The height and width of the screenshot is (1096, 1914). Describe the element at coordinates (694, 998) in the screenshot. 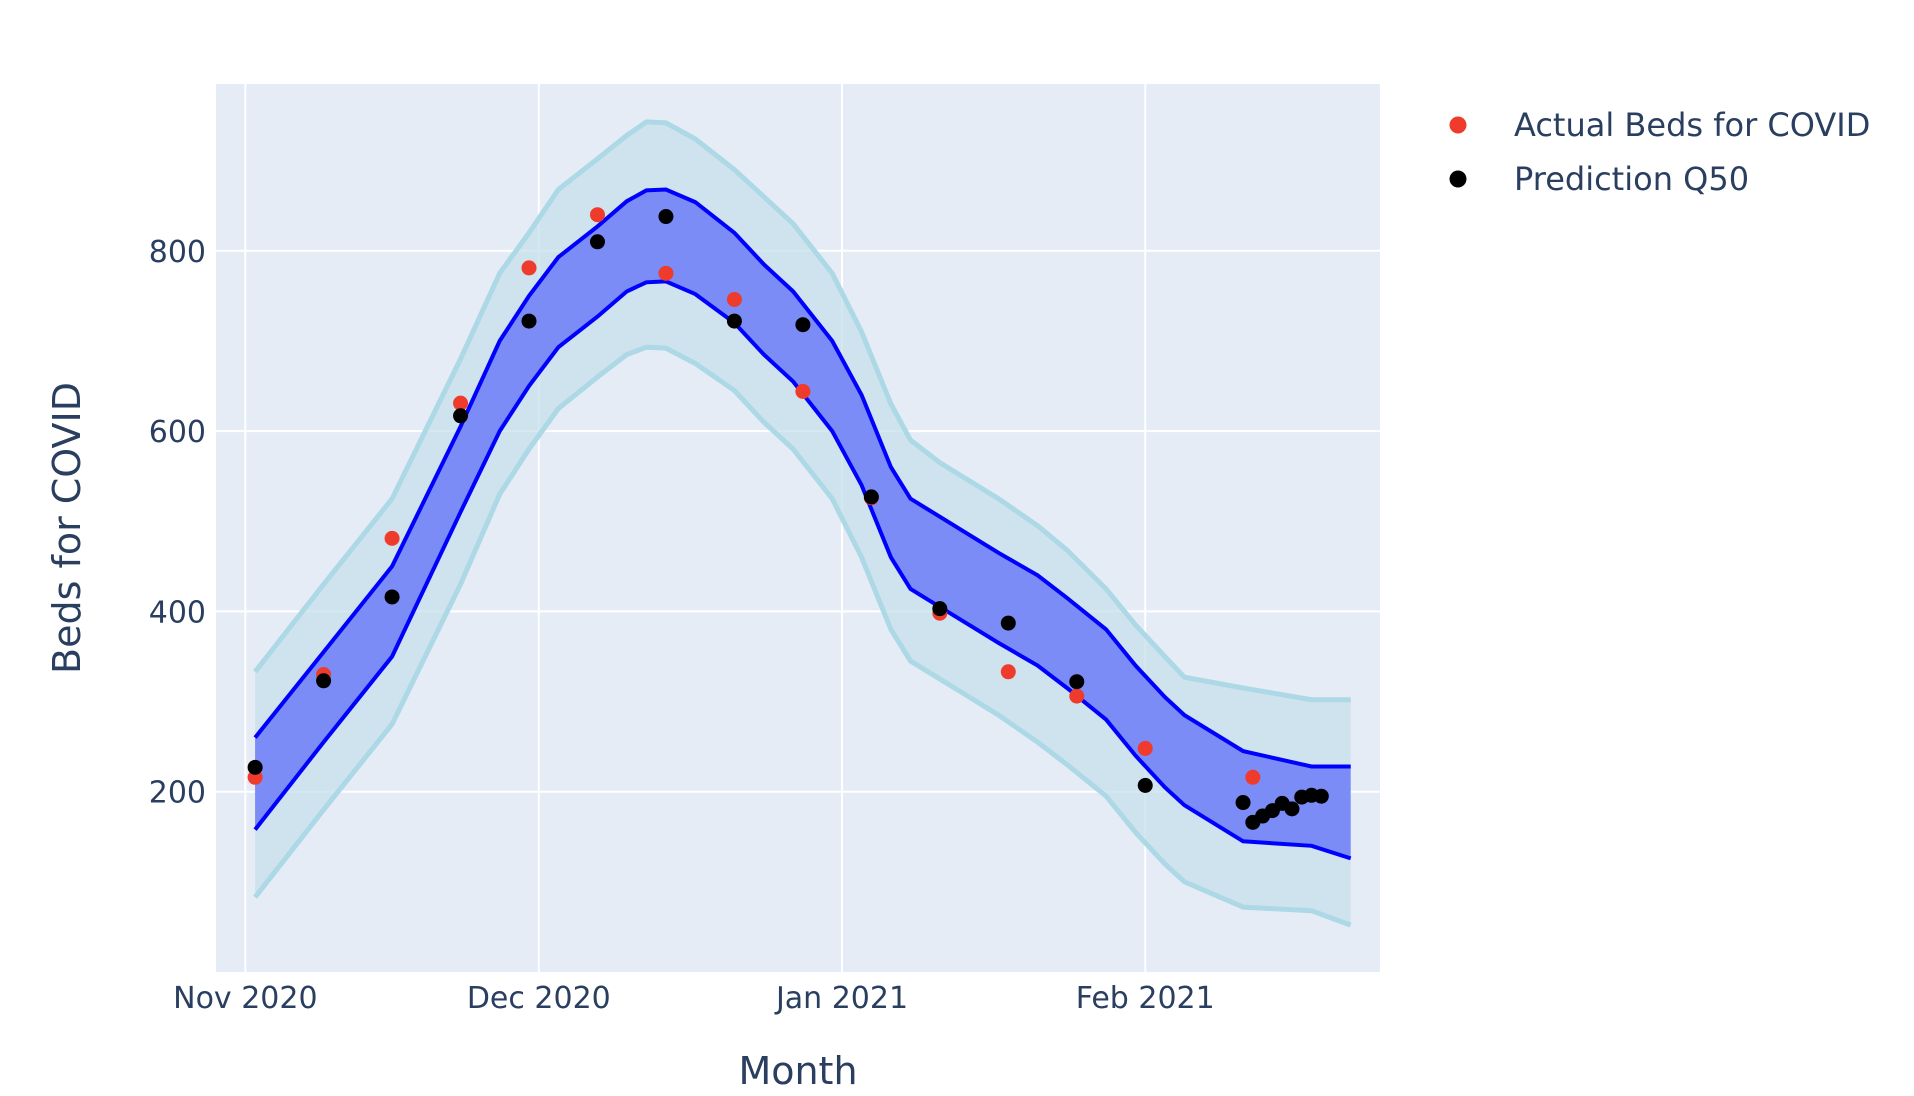

I see `x-tick-labels: Nov 2020 Dec 2020 Jan 2021 Feb 2021` at that location.